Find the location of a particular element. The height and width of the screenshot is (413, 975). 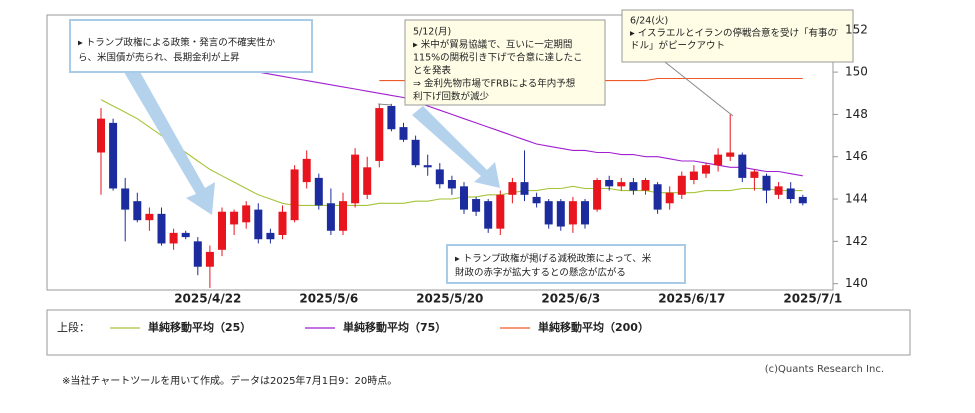

legend-entry: 単純移動平均（75） is located at coordinates (394, 327).